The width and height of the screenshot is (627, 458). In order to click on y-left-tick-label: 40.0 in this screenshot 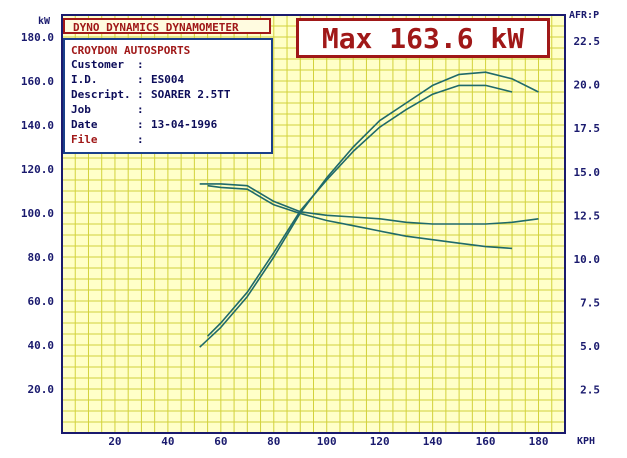, I will do `click(41, 345)`.